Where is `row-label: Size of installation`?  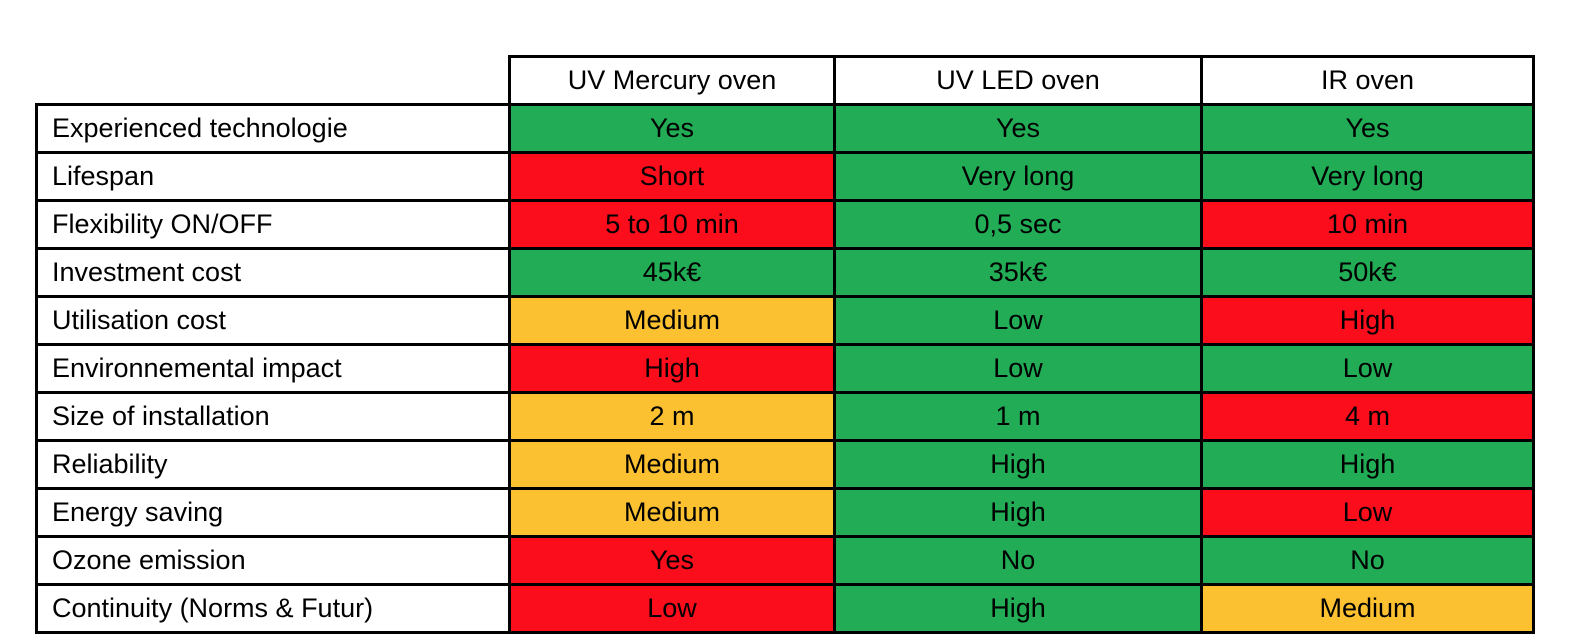
row-label: Size of installation is located at coordinates (273, 416).